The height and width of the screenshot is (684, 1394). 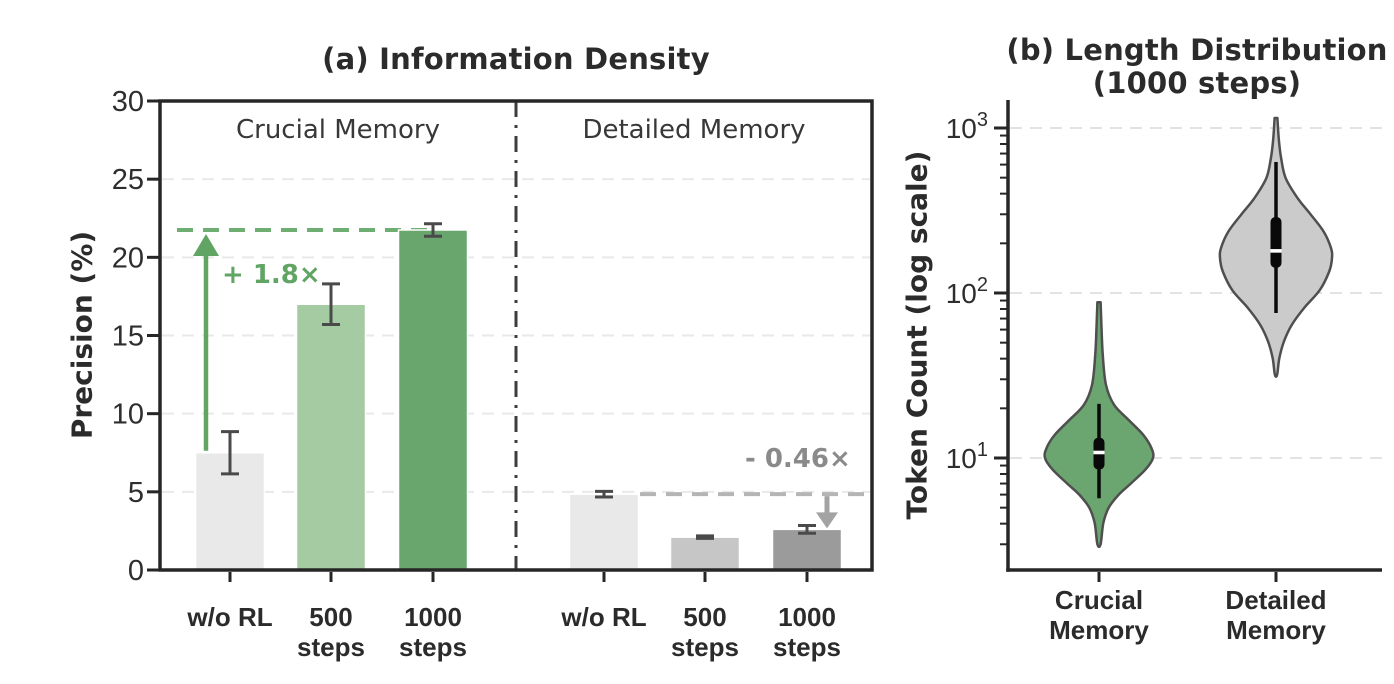 What do you see at coordinates (206, 244) in the screenshot?
I see `gain-arrow-head` at bounding box center [206, 244].